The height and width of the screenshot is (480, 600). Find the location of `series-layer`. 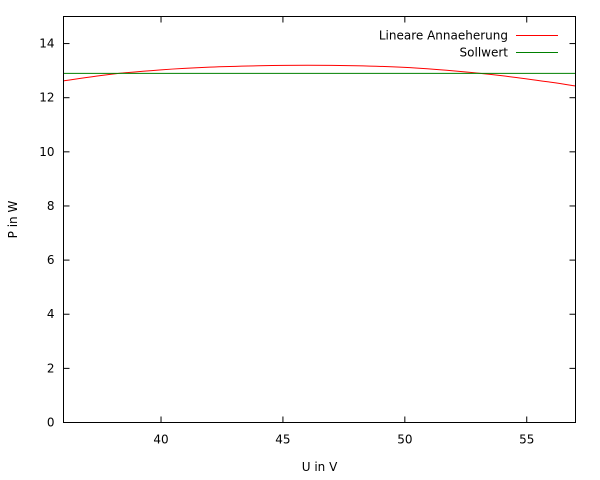

series-layer is located at coordinates (319, 75).